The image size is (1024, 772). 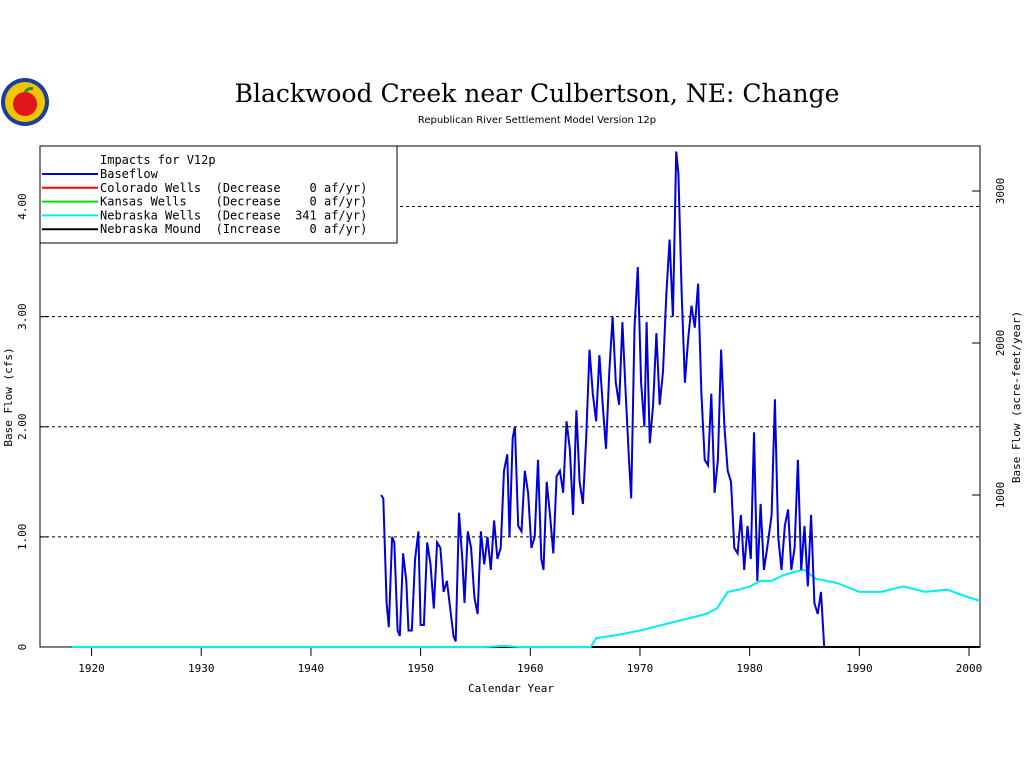 I want to click on x-tick-label: 1960, so click(x=530, y=668).